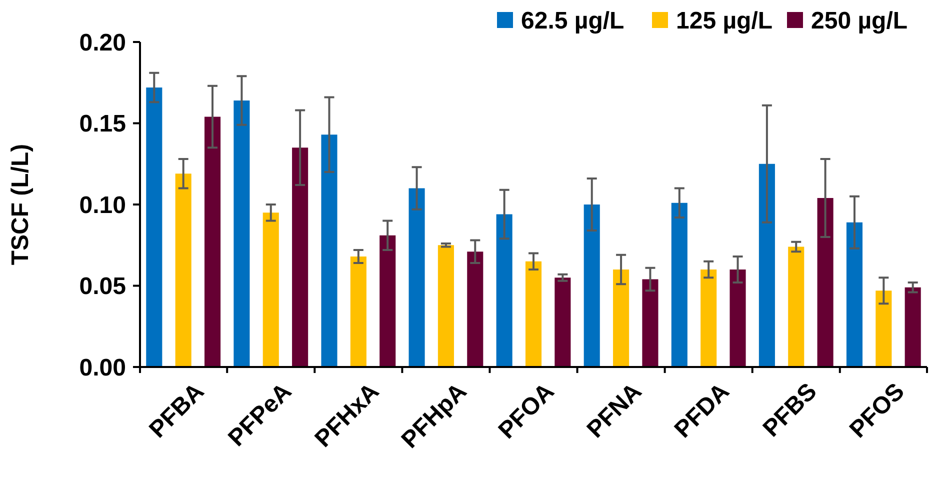  What do you see at coordinates (102, 368) in the screenshot?
I see `y-tick-label: 0.00` at bounding box center [102, 368].